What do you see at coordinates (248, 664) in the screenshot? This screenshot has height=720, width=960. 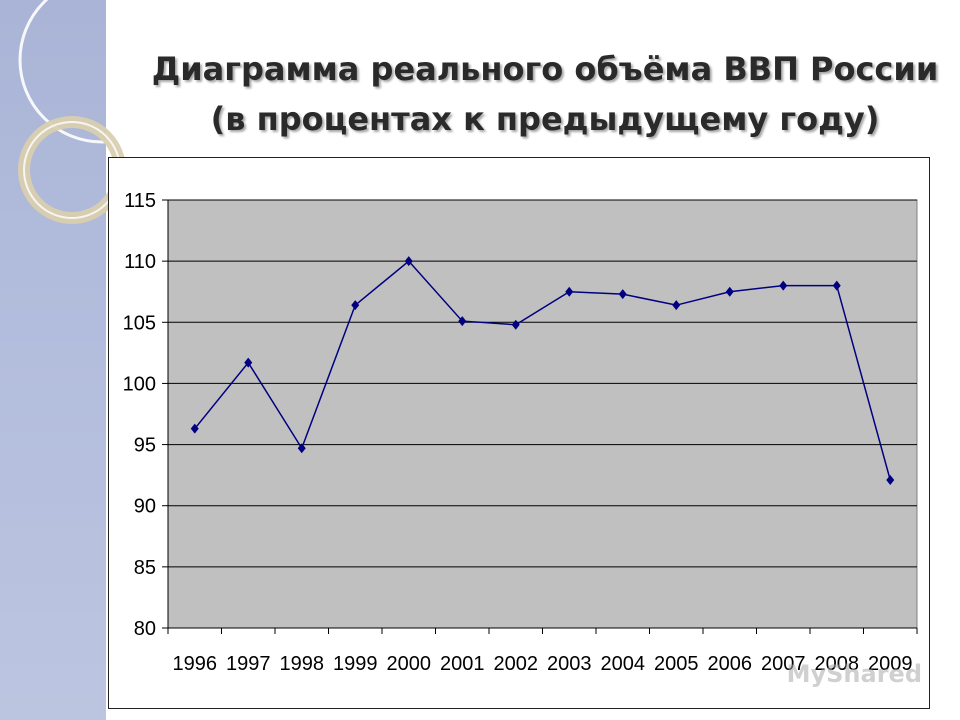 I see `x-tick-label: 1997` at bounding box center [248, 664].